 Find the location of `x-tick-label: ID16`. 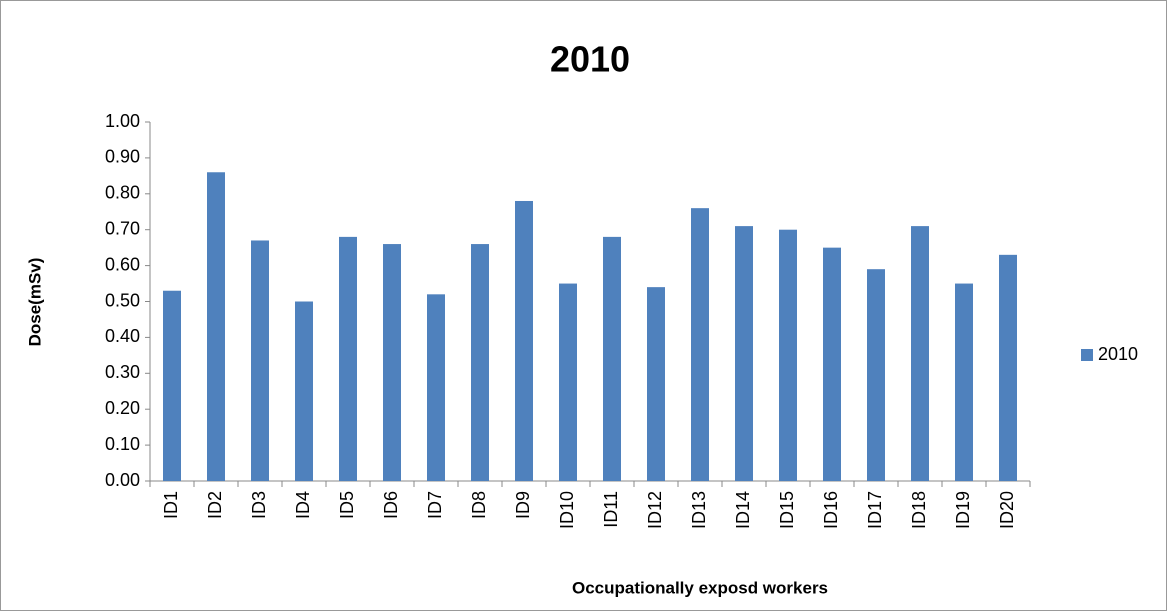

x-tick-label: ID16 is located at coordinates (831, 510).